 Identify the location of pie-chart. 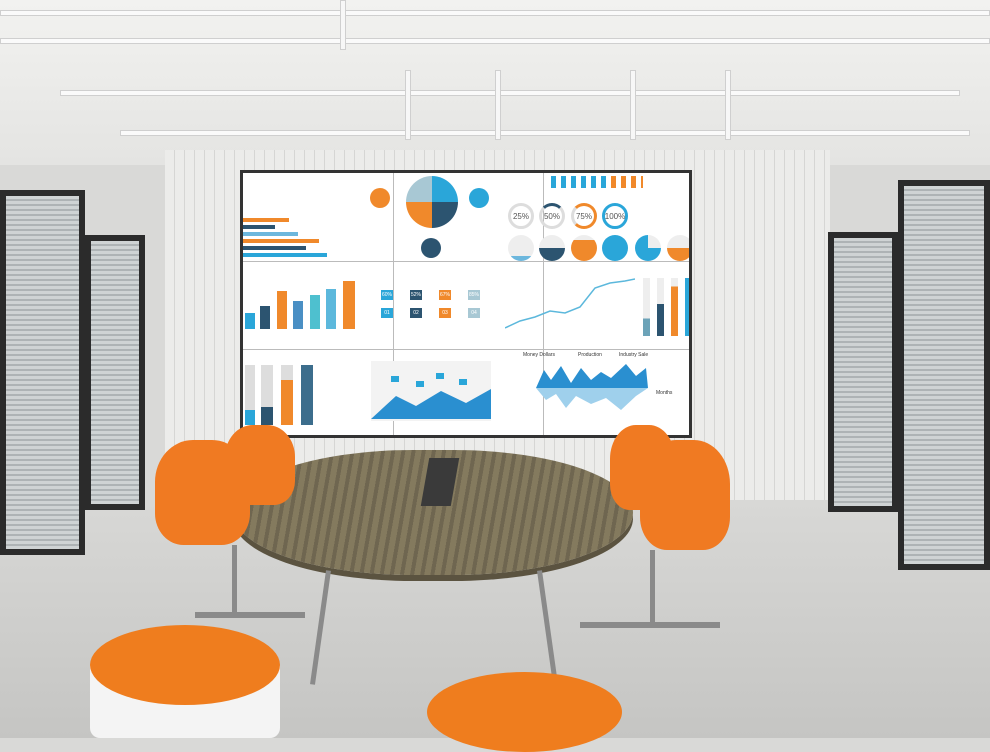
(432, 202).